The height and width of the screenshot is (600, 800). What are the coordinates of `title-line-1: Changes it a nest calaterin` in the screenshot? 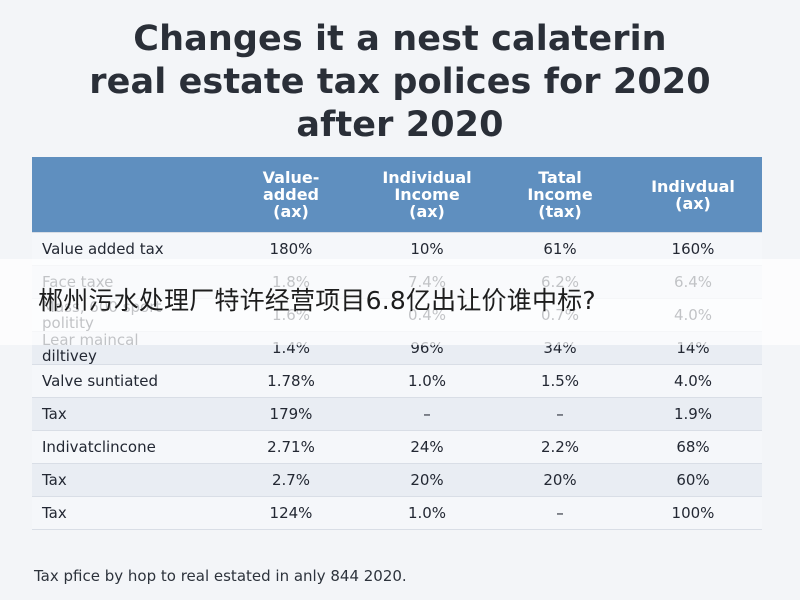 It's located at (400, 39).